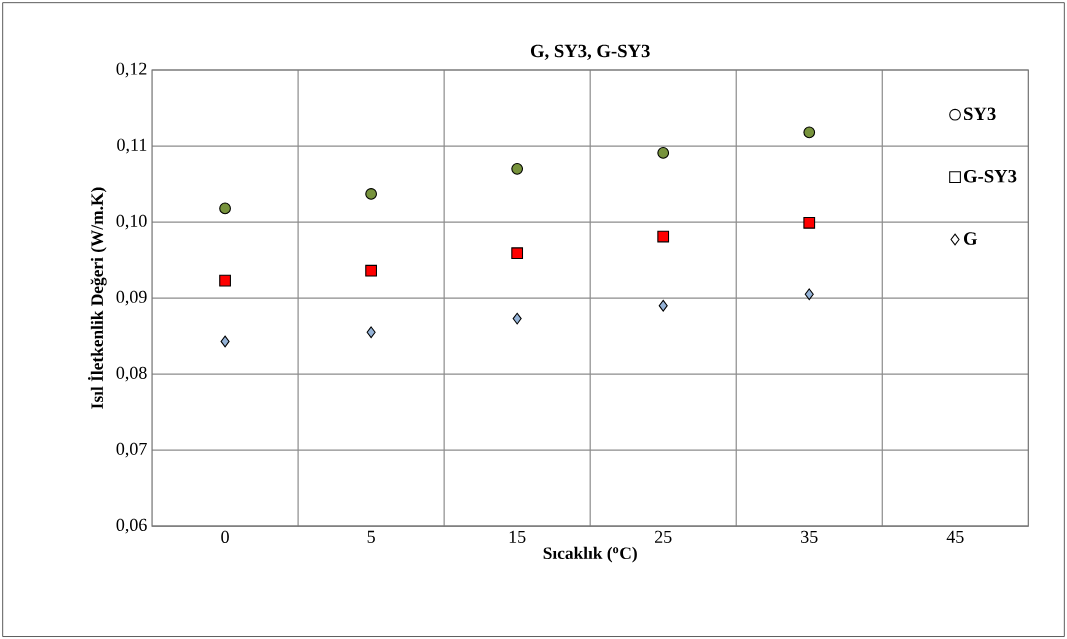 The width and height of the screenshot is (1067, 639). I want to click on x-tick-label: 35, so click(809, 536).